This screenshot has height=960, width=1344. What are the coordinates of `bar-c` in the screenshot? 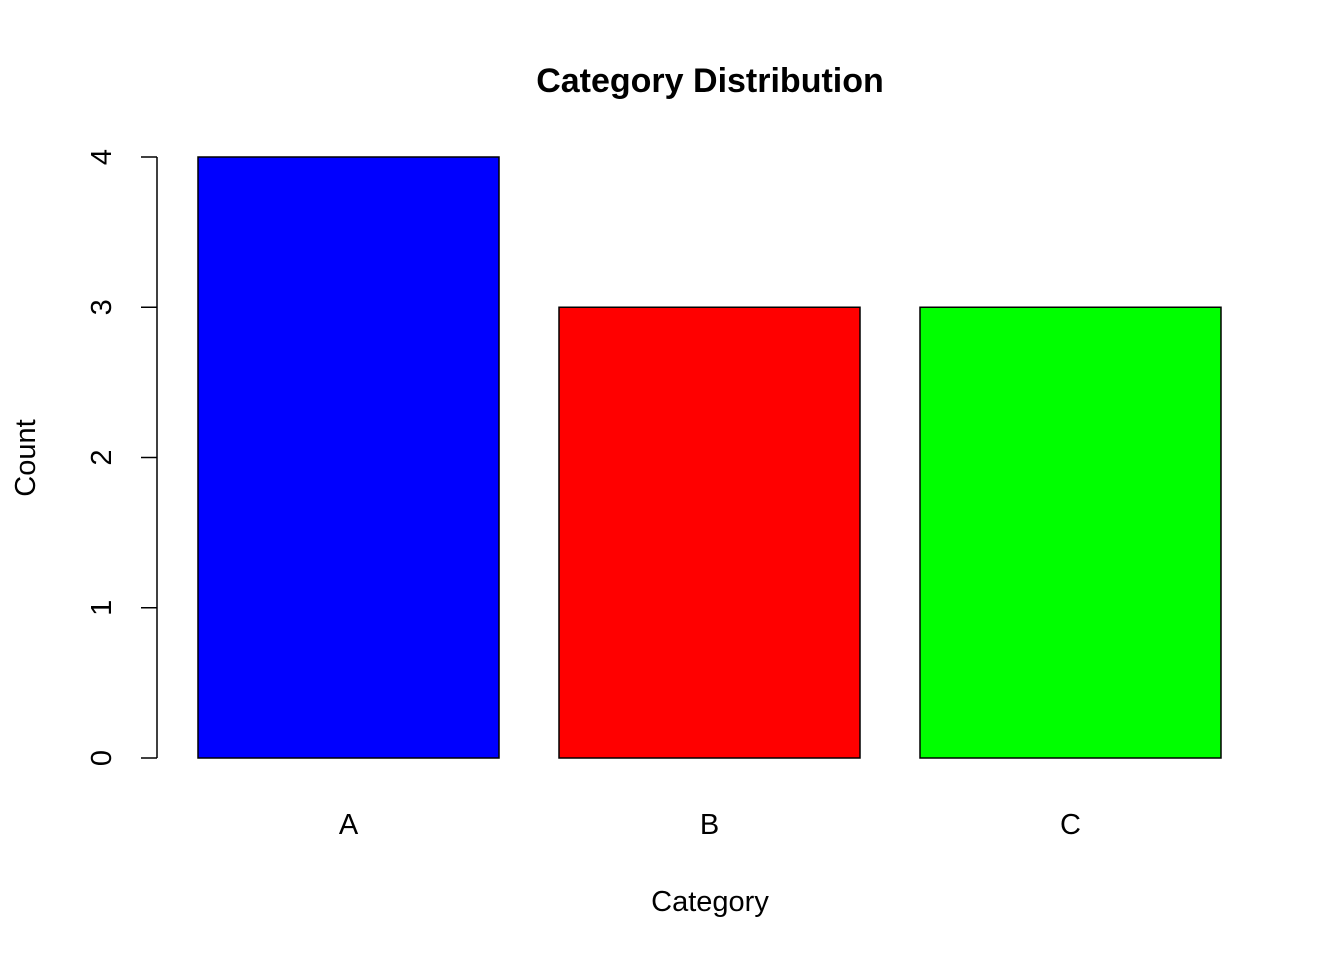 It's located at (1070, 532).